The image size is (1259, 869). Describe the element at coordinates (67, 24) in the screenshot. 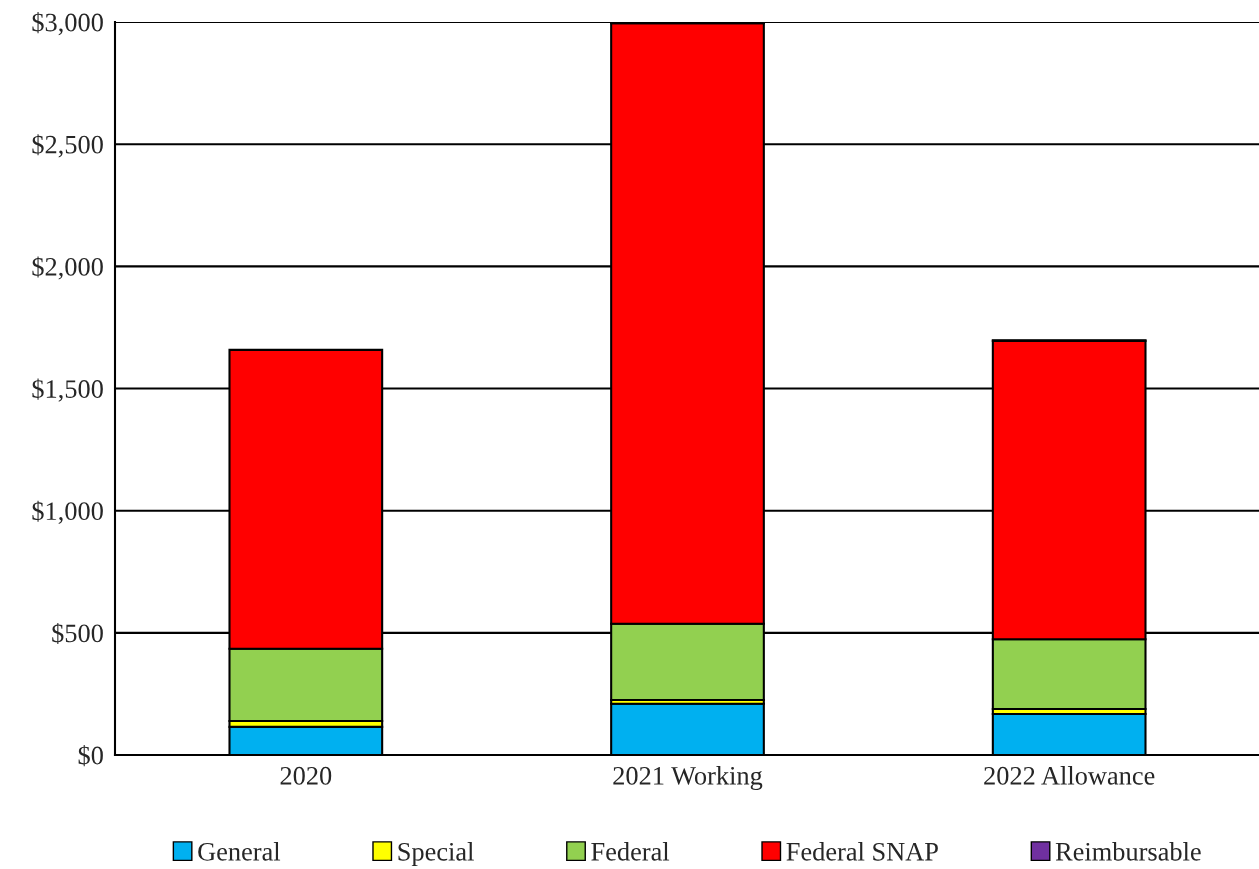

I see `y-tick-label: $3,000` at that location.